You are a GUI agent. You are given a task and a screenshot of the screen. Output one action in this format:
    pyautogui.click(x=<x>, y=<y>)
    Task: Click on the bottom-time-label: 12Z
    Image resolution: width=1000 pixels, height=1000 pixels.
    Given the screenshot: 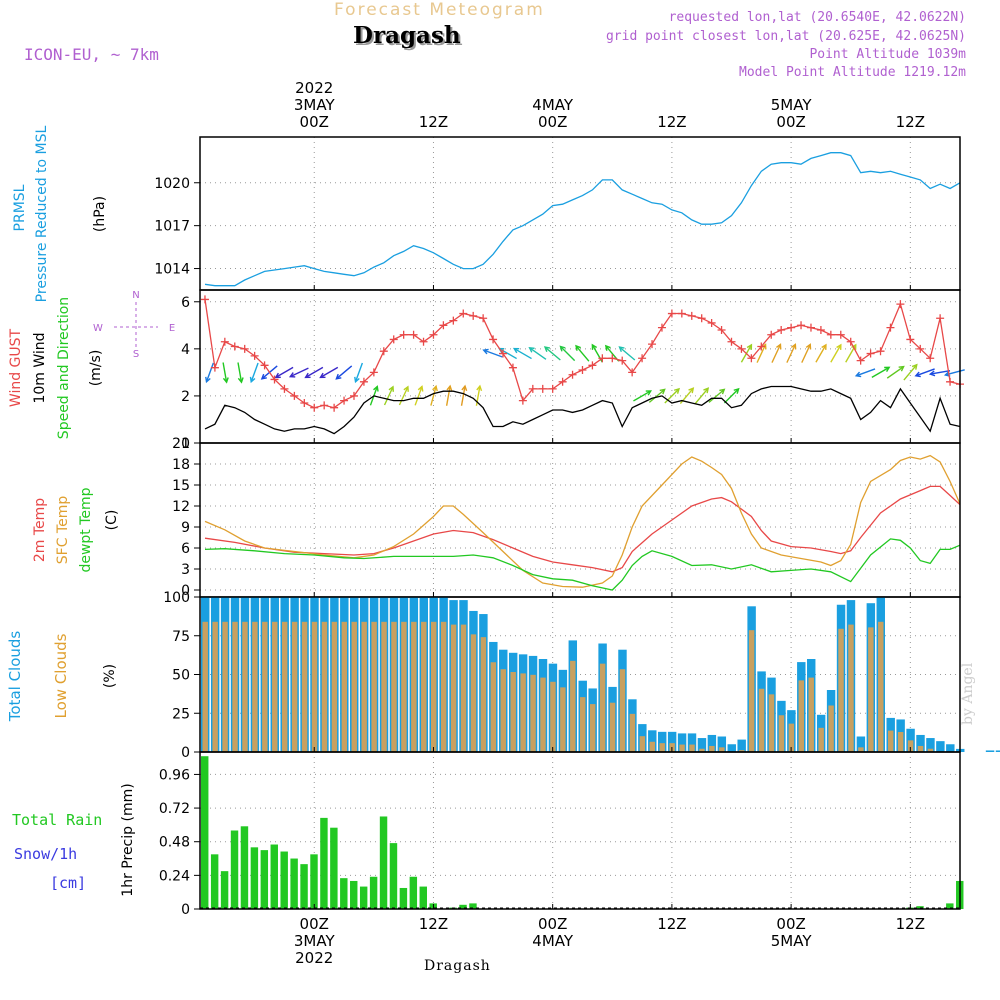 What is the action you would take?
    pyautogui.click(x=910, y=924)
    